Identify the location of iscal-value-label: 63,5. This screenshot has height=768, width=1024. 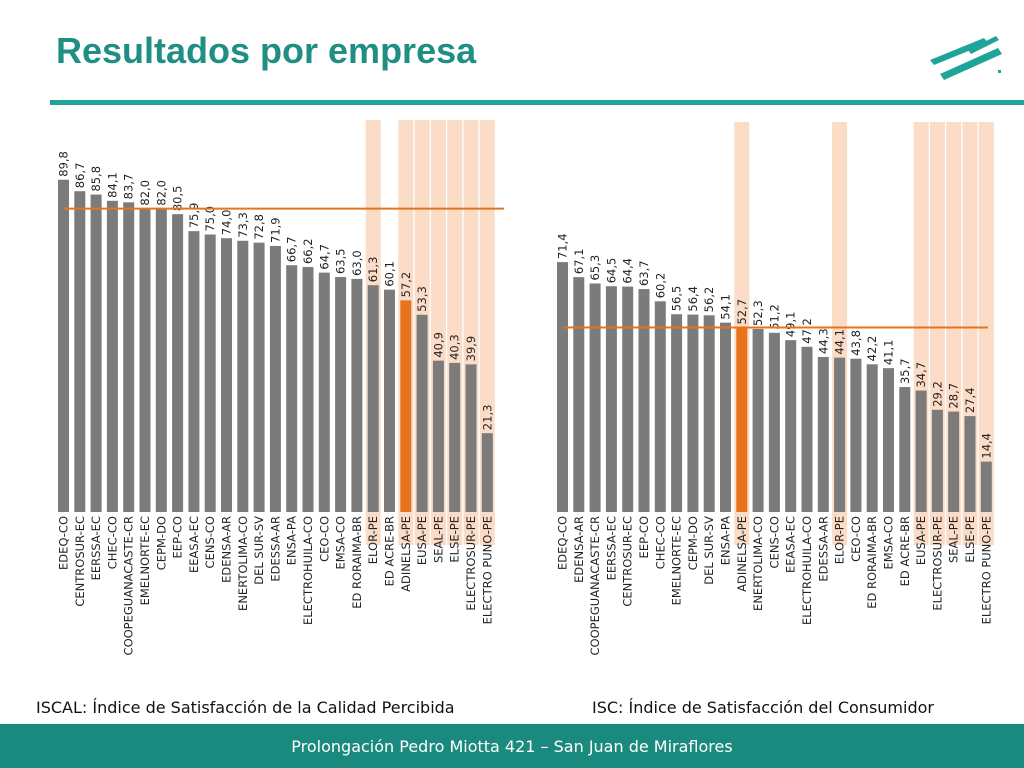
(341, 261).